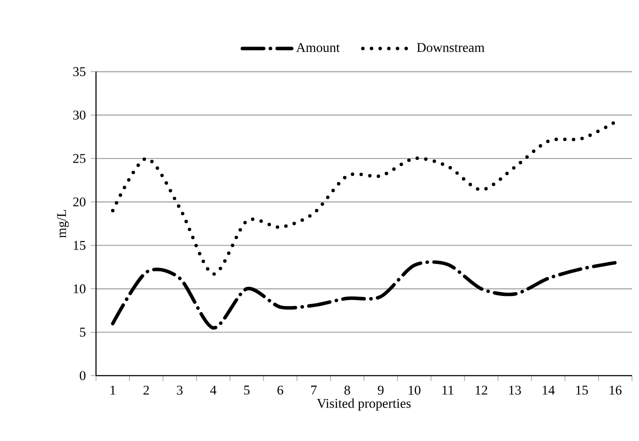 This screenshot has width=639, height=441. Describe the element at coordinates (314, 390) in the screenshot. I see `x-tick-label: 7` at that location.